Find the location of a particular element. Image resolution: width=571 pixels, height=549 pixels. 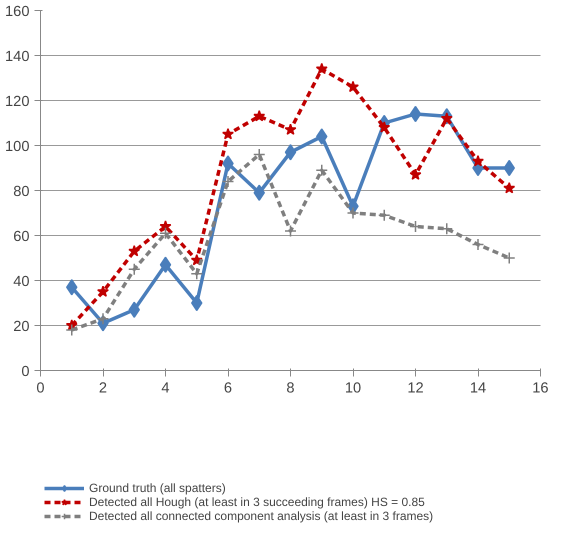

legend-label: Detected all connected component analysis (at least in 3 frames) is located at coordinates (261, 515).